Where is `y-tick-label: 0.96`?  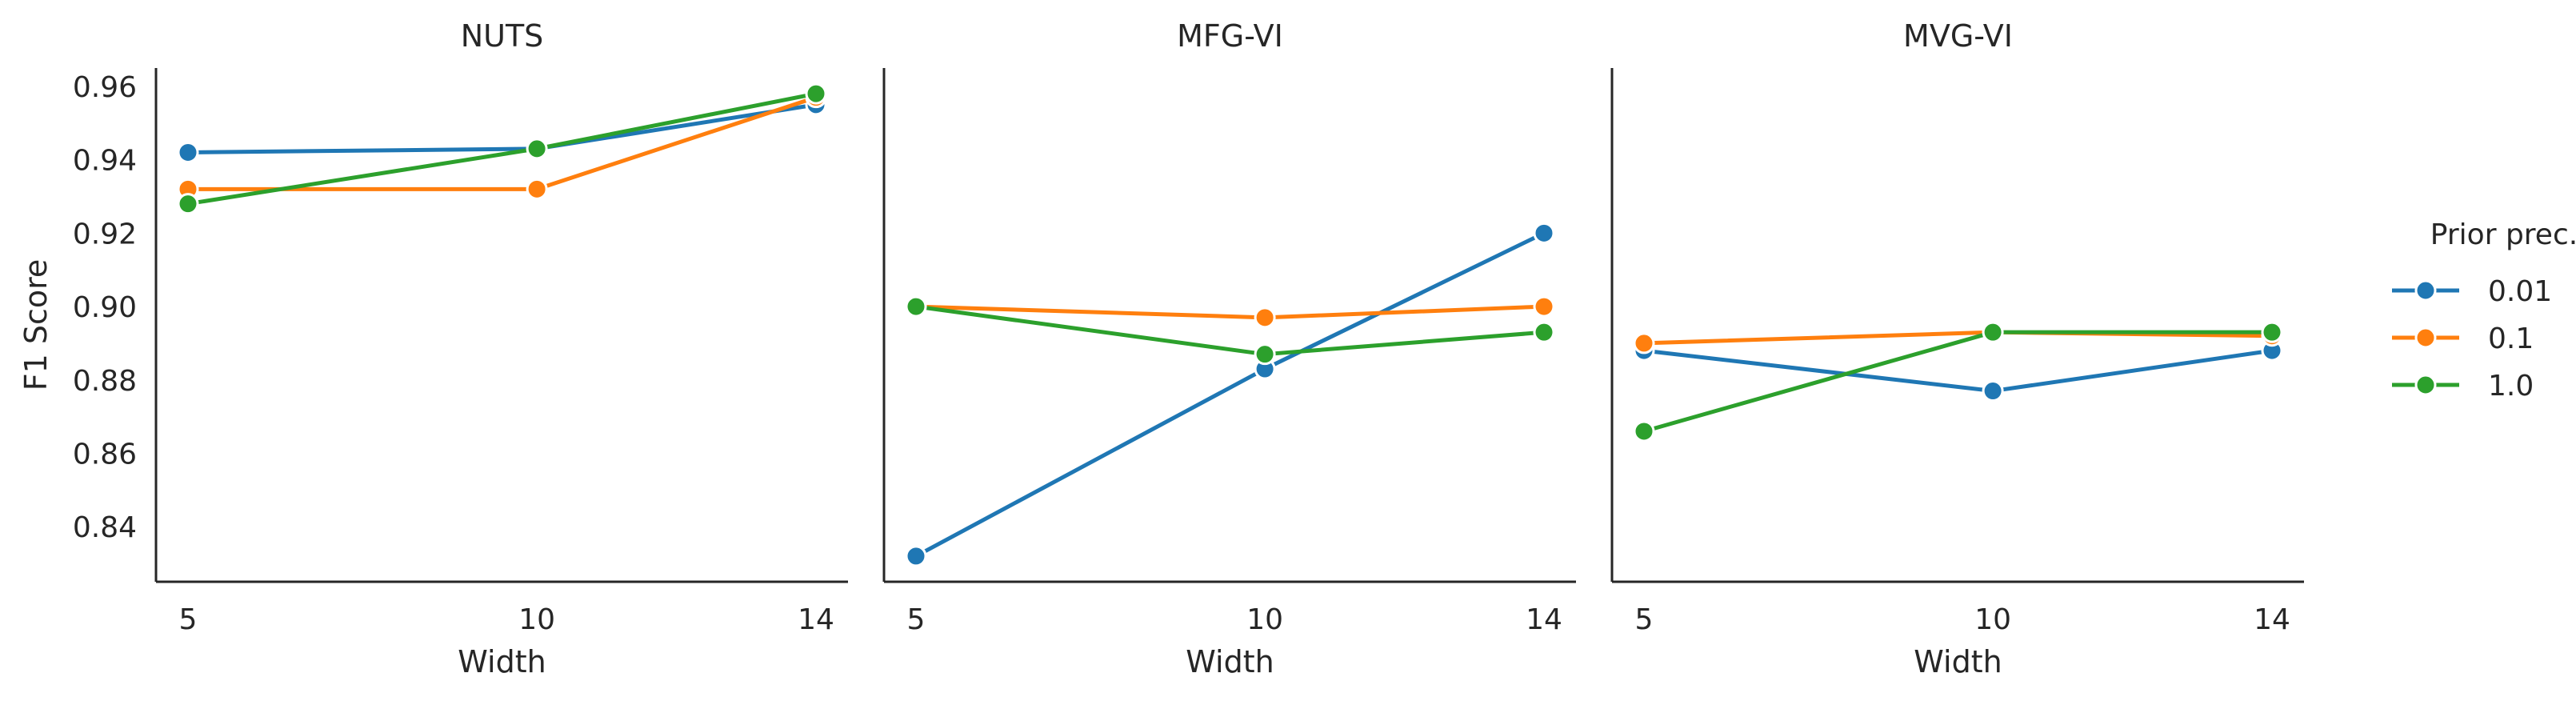
y-tick-label: 0.96 is located at coordinates (105, 87).